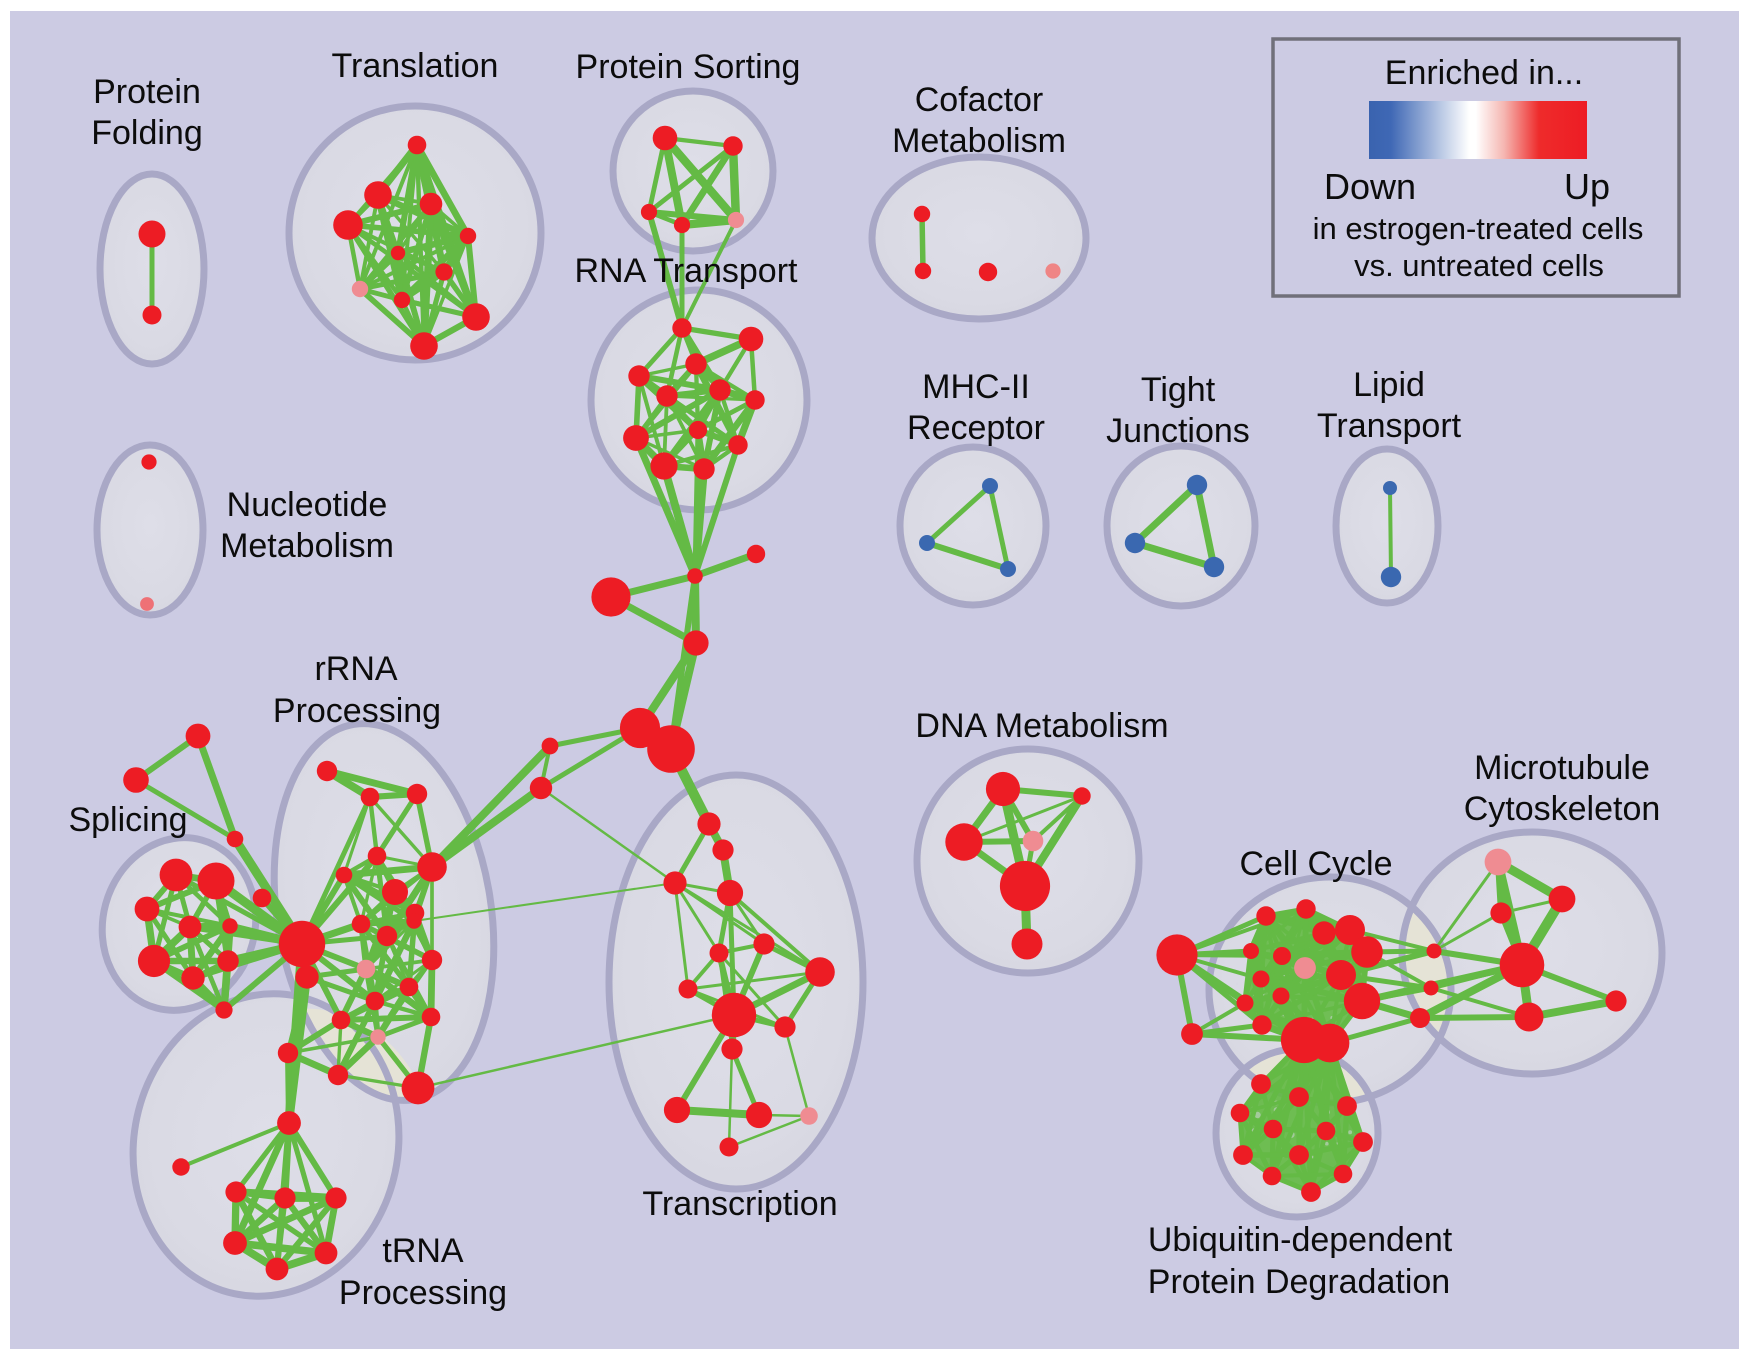 The height and width of the screenshot is (1365, 1750). I want to click on svg-text: tRNA, so click(423, 1251).